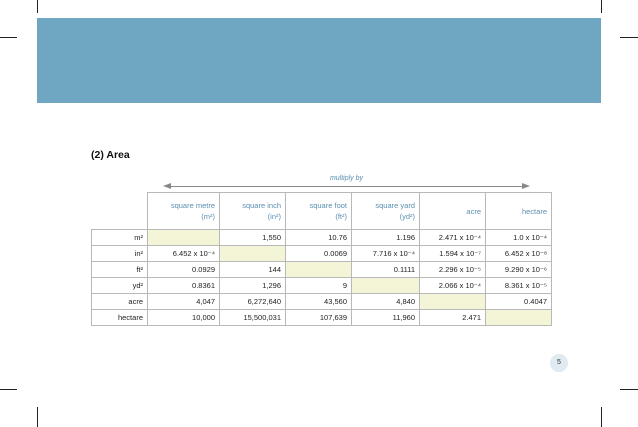 This screenshot has height=427, width=638. What do you see at coordinates (274, 216) in the screenshot?
I see `column-header-unit: (in²)` at bounding box center [274, 216].